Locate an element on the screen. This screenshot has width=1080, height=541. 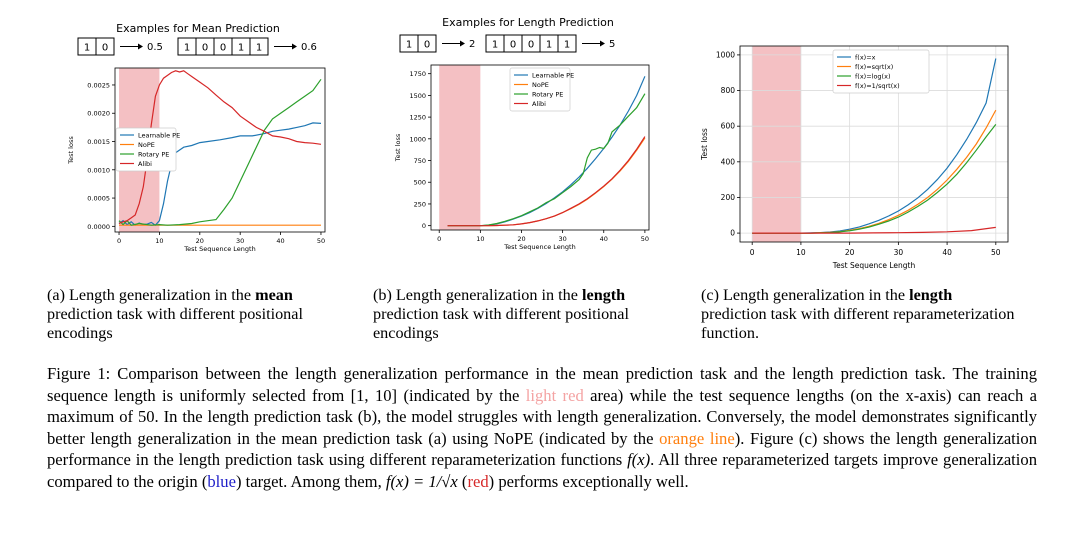
legend-label: f(x)=1/sqrt(x) is located at coordinates (877, 86).